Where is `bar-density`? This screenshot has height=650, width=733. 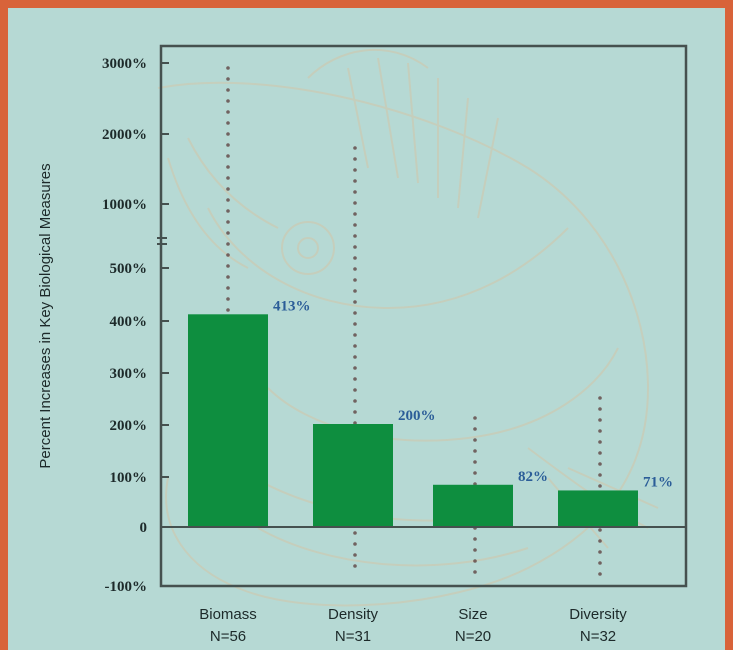
bar-density is located at coordinates (353, 475).